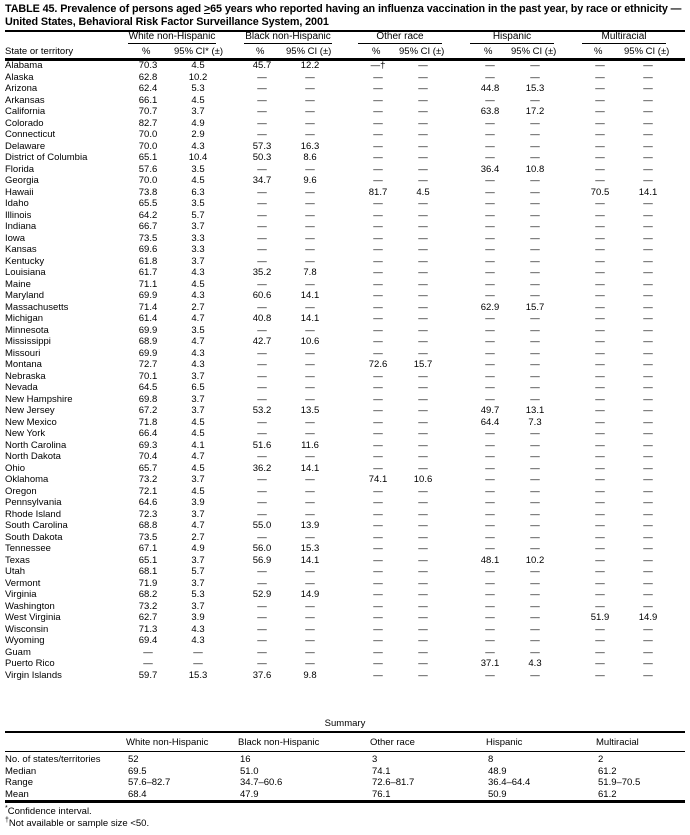  What do you see at coordinates (262, 445) in the screenshot?
I see `cell-black-pct: 51.6` at bounding box center [262, 445].